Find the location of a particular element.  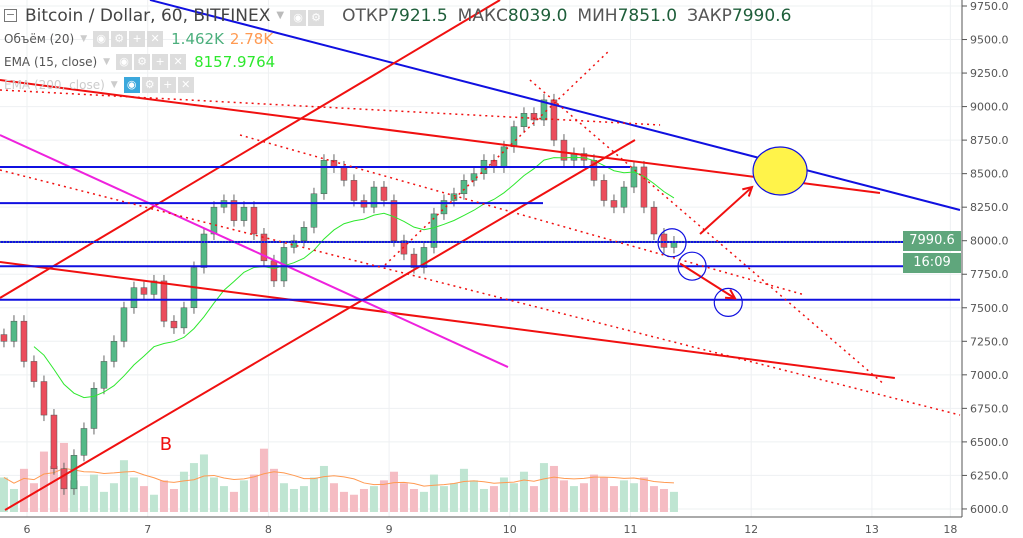

indicator-name: EMA (200, close) is located at coordinates (54, 84).